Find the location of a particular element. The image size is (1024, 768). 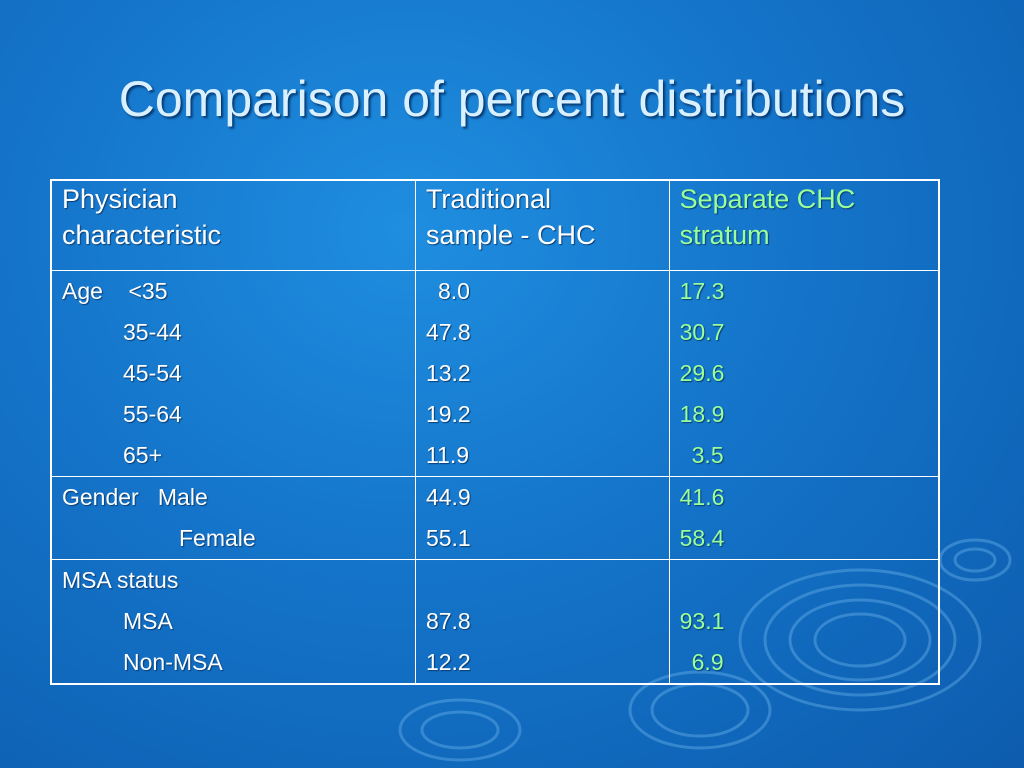

header-line: Separate CHC is located at coordinates (767, 199).